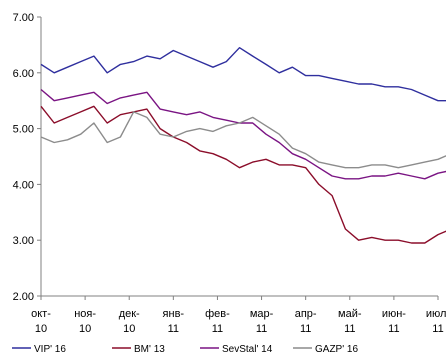  I want to click on y-tick-label: 3.00, so click(23, 241).